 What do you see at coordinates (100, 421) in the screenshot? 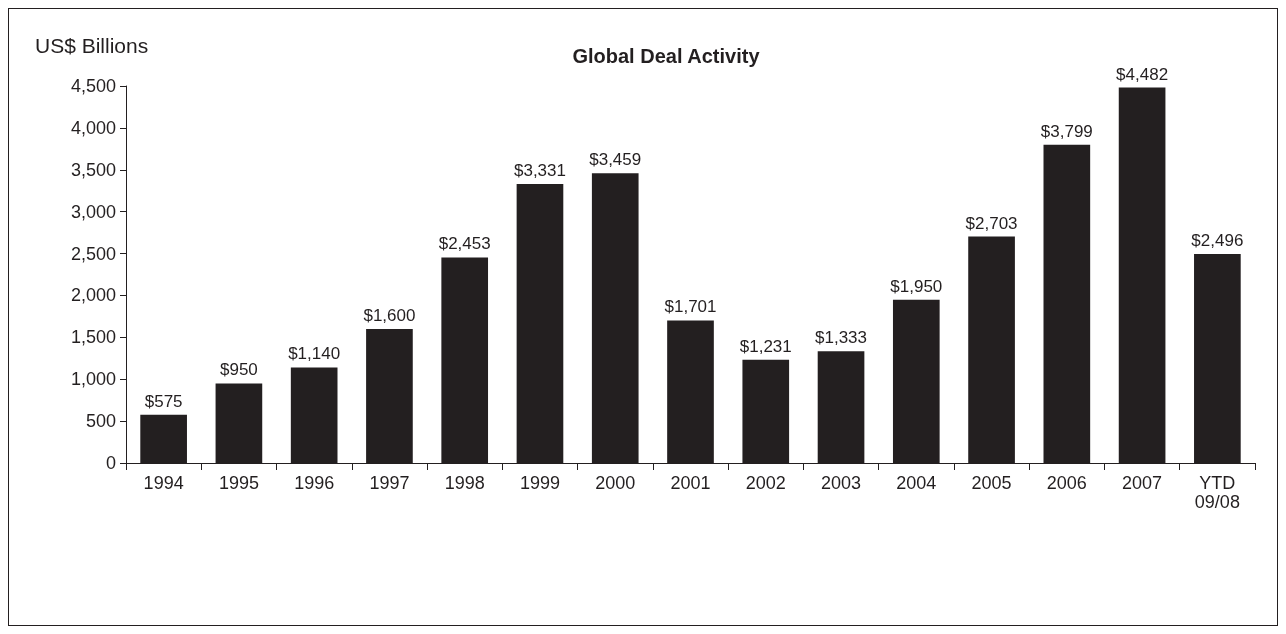
I see `y-tick-label: 500` at bounding box center [100, 421].